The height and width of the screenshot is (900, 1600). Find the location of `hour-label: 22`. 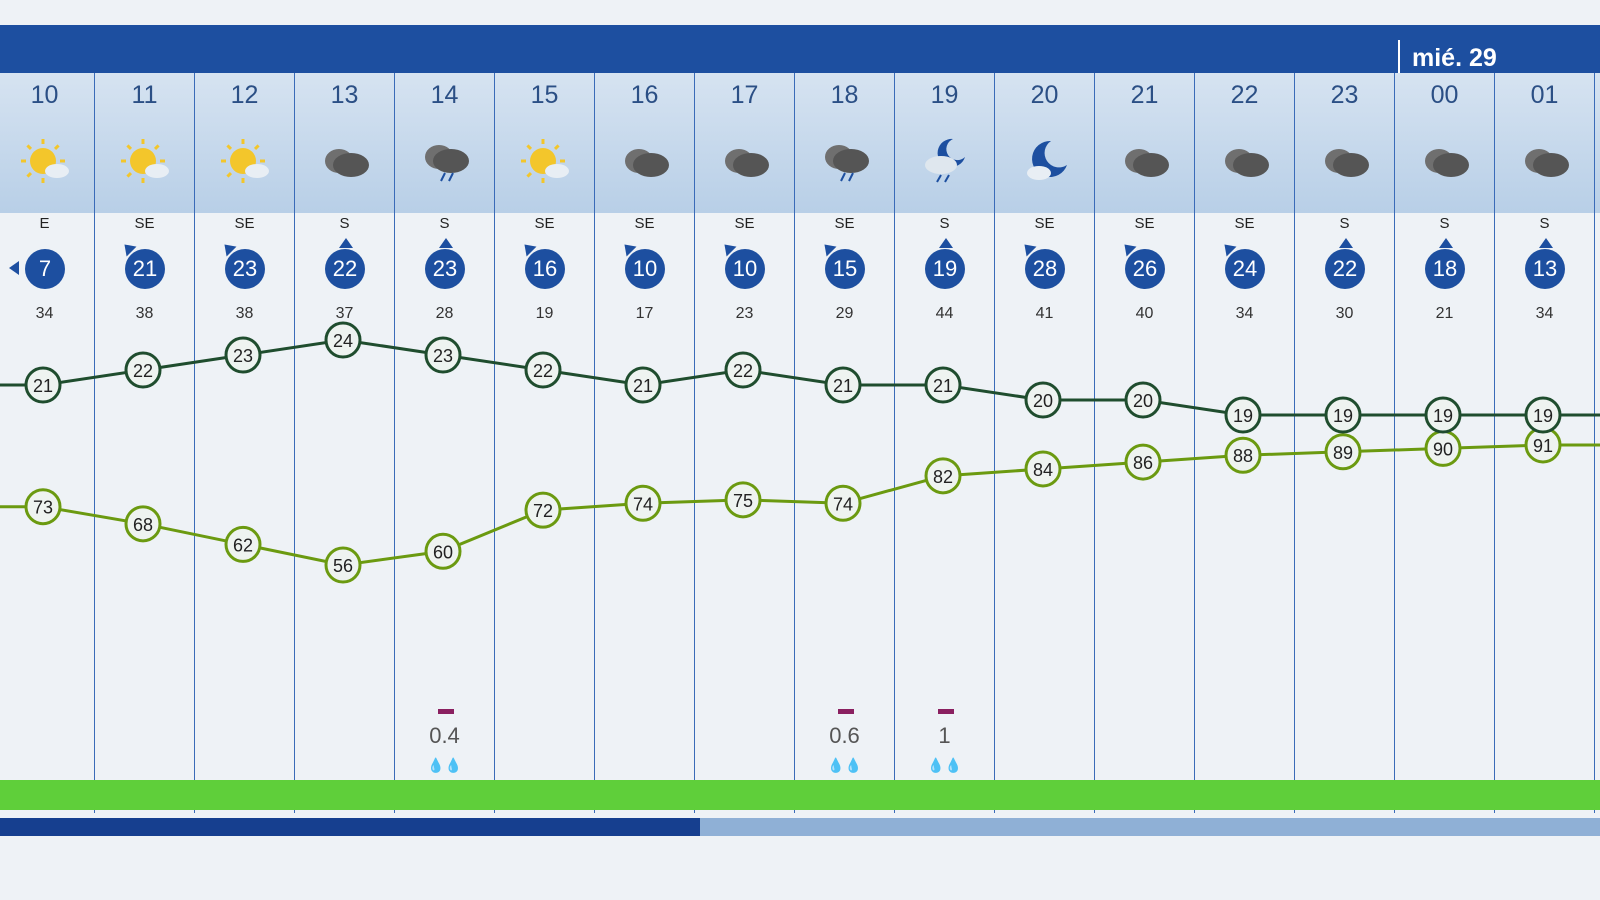

hour-label: 22 is located at coordinates (1244, 95).